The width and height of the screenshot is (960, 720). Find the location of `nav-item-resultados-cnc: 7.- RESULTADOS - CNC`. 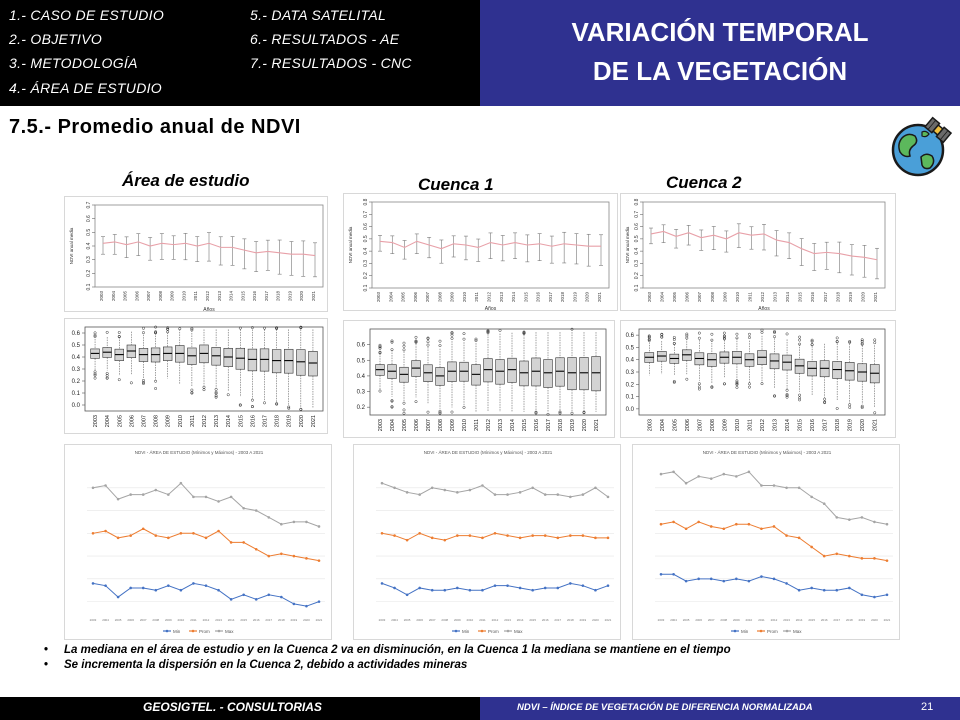

nav-item-resultados-cnc: 7.- RESULTADOS - CNC is located at coordinates (331, 63).